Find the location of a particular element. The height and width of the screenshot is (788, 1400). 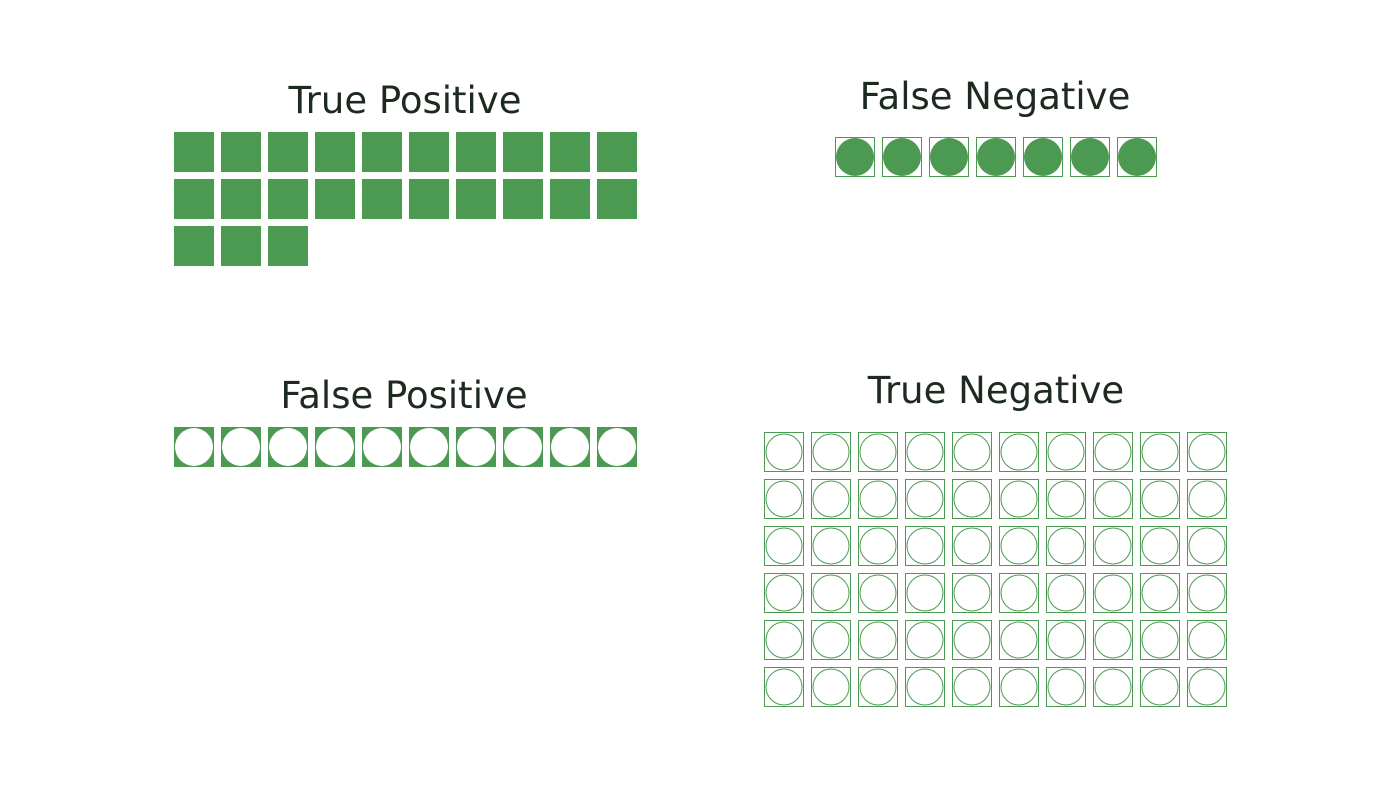

true-positive-title: True Positive is located at coordinates (405, 100).